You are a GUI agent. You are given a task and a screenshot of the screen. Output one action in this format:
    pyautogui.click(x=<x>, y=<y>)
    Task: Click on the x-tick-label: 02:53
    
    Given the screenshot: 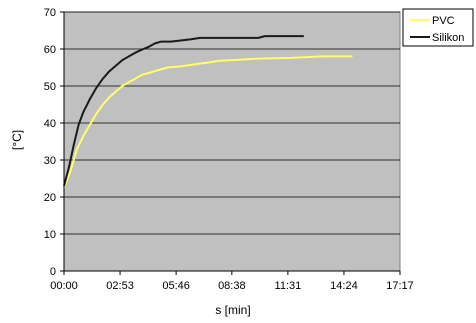 What is the action you would take?
    pyautogui.click(x=120, y=286)
    